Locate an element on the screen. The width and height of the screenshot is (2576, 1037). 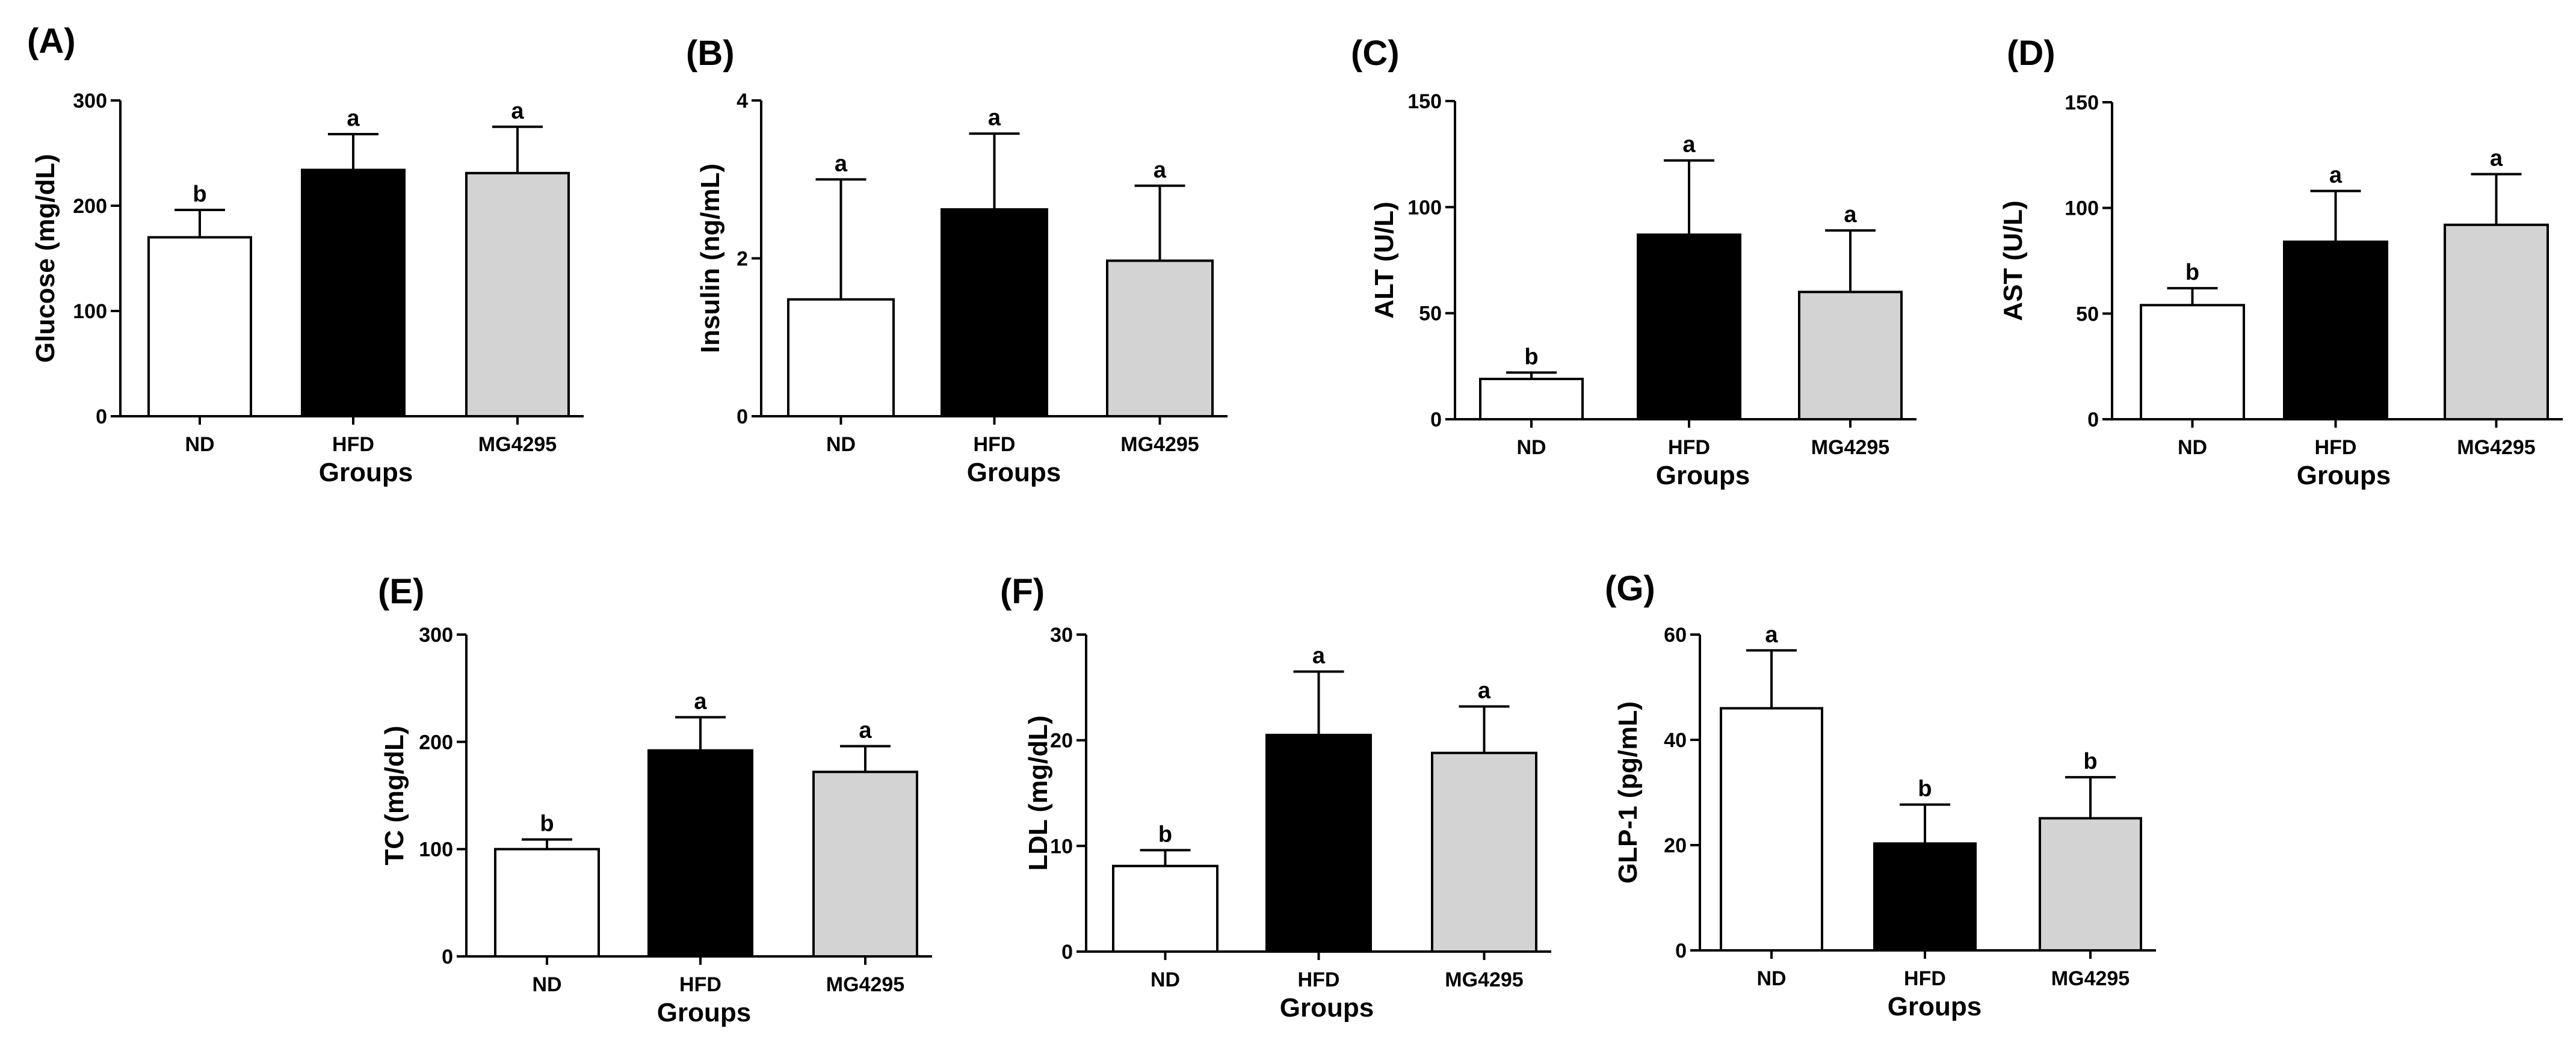
y-tick-label: 60 is located at coordinates (1675, 635).